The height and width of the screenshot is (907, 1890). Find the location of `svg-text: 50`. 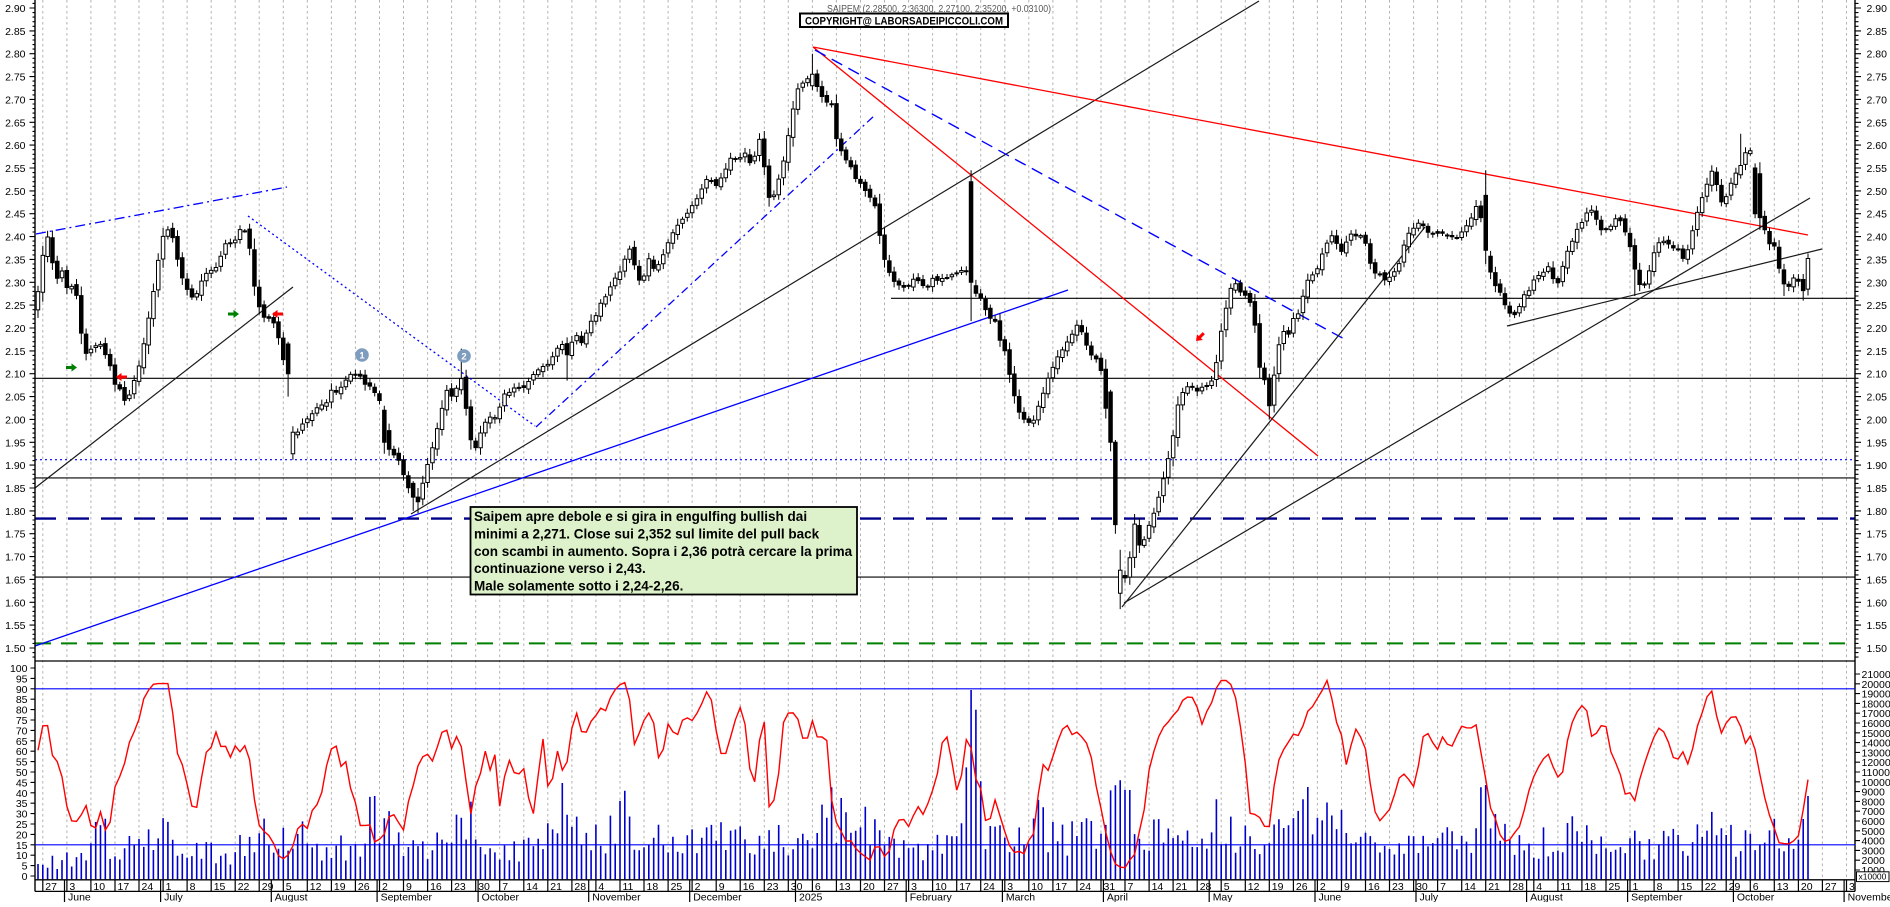

svg-text: 50 is located at coordinates (22, 773).